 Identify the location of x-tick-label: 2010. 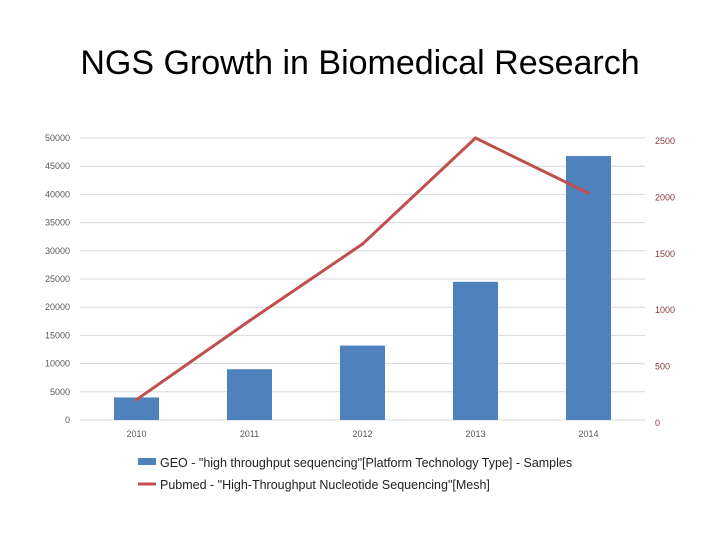
(136, 434).